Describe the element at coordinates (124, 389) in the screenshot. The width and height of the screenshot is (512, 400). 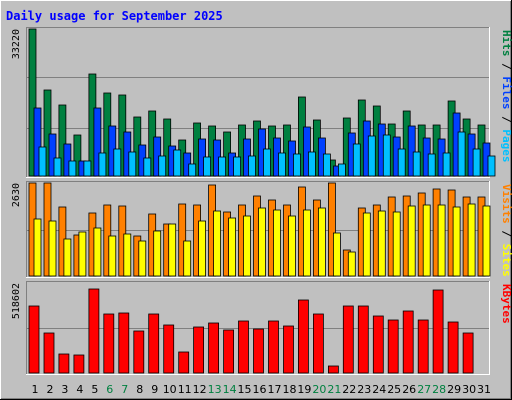
I see `x-tick-label-day-7: 7` at that location.